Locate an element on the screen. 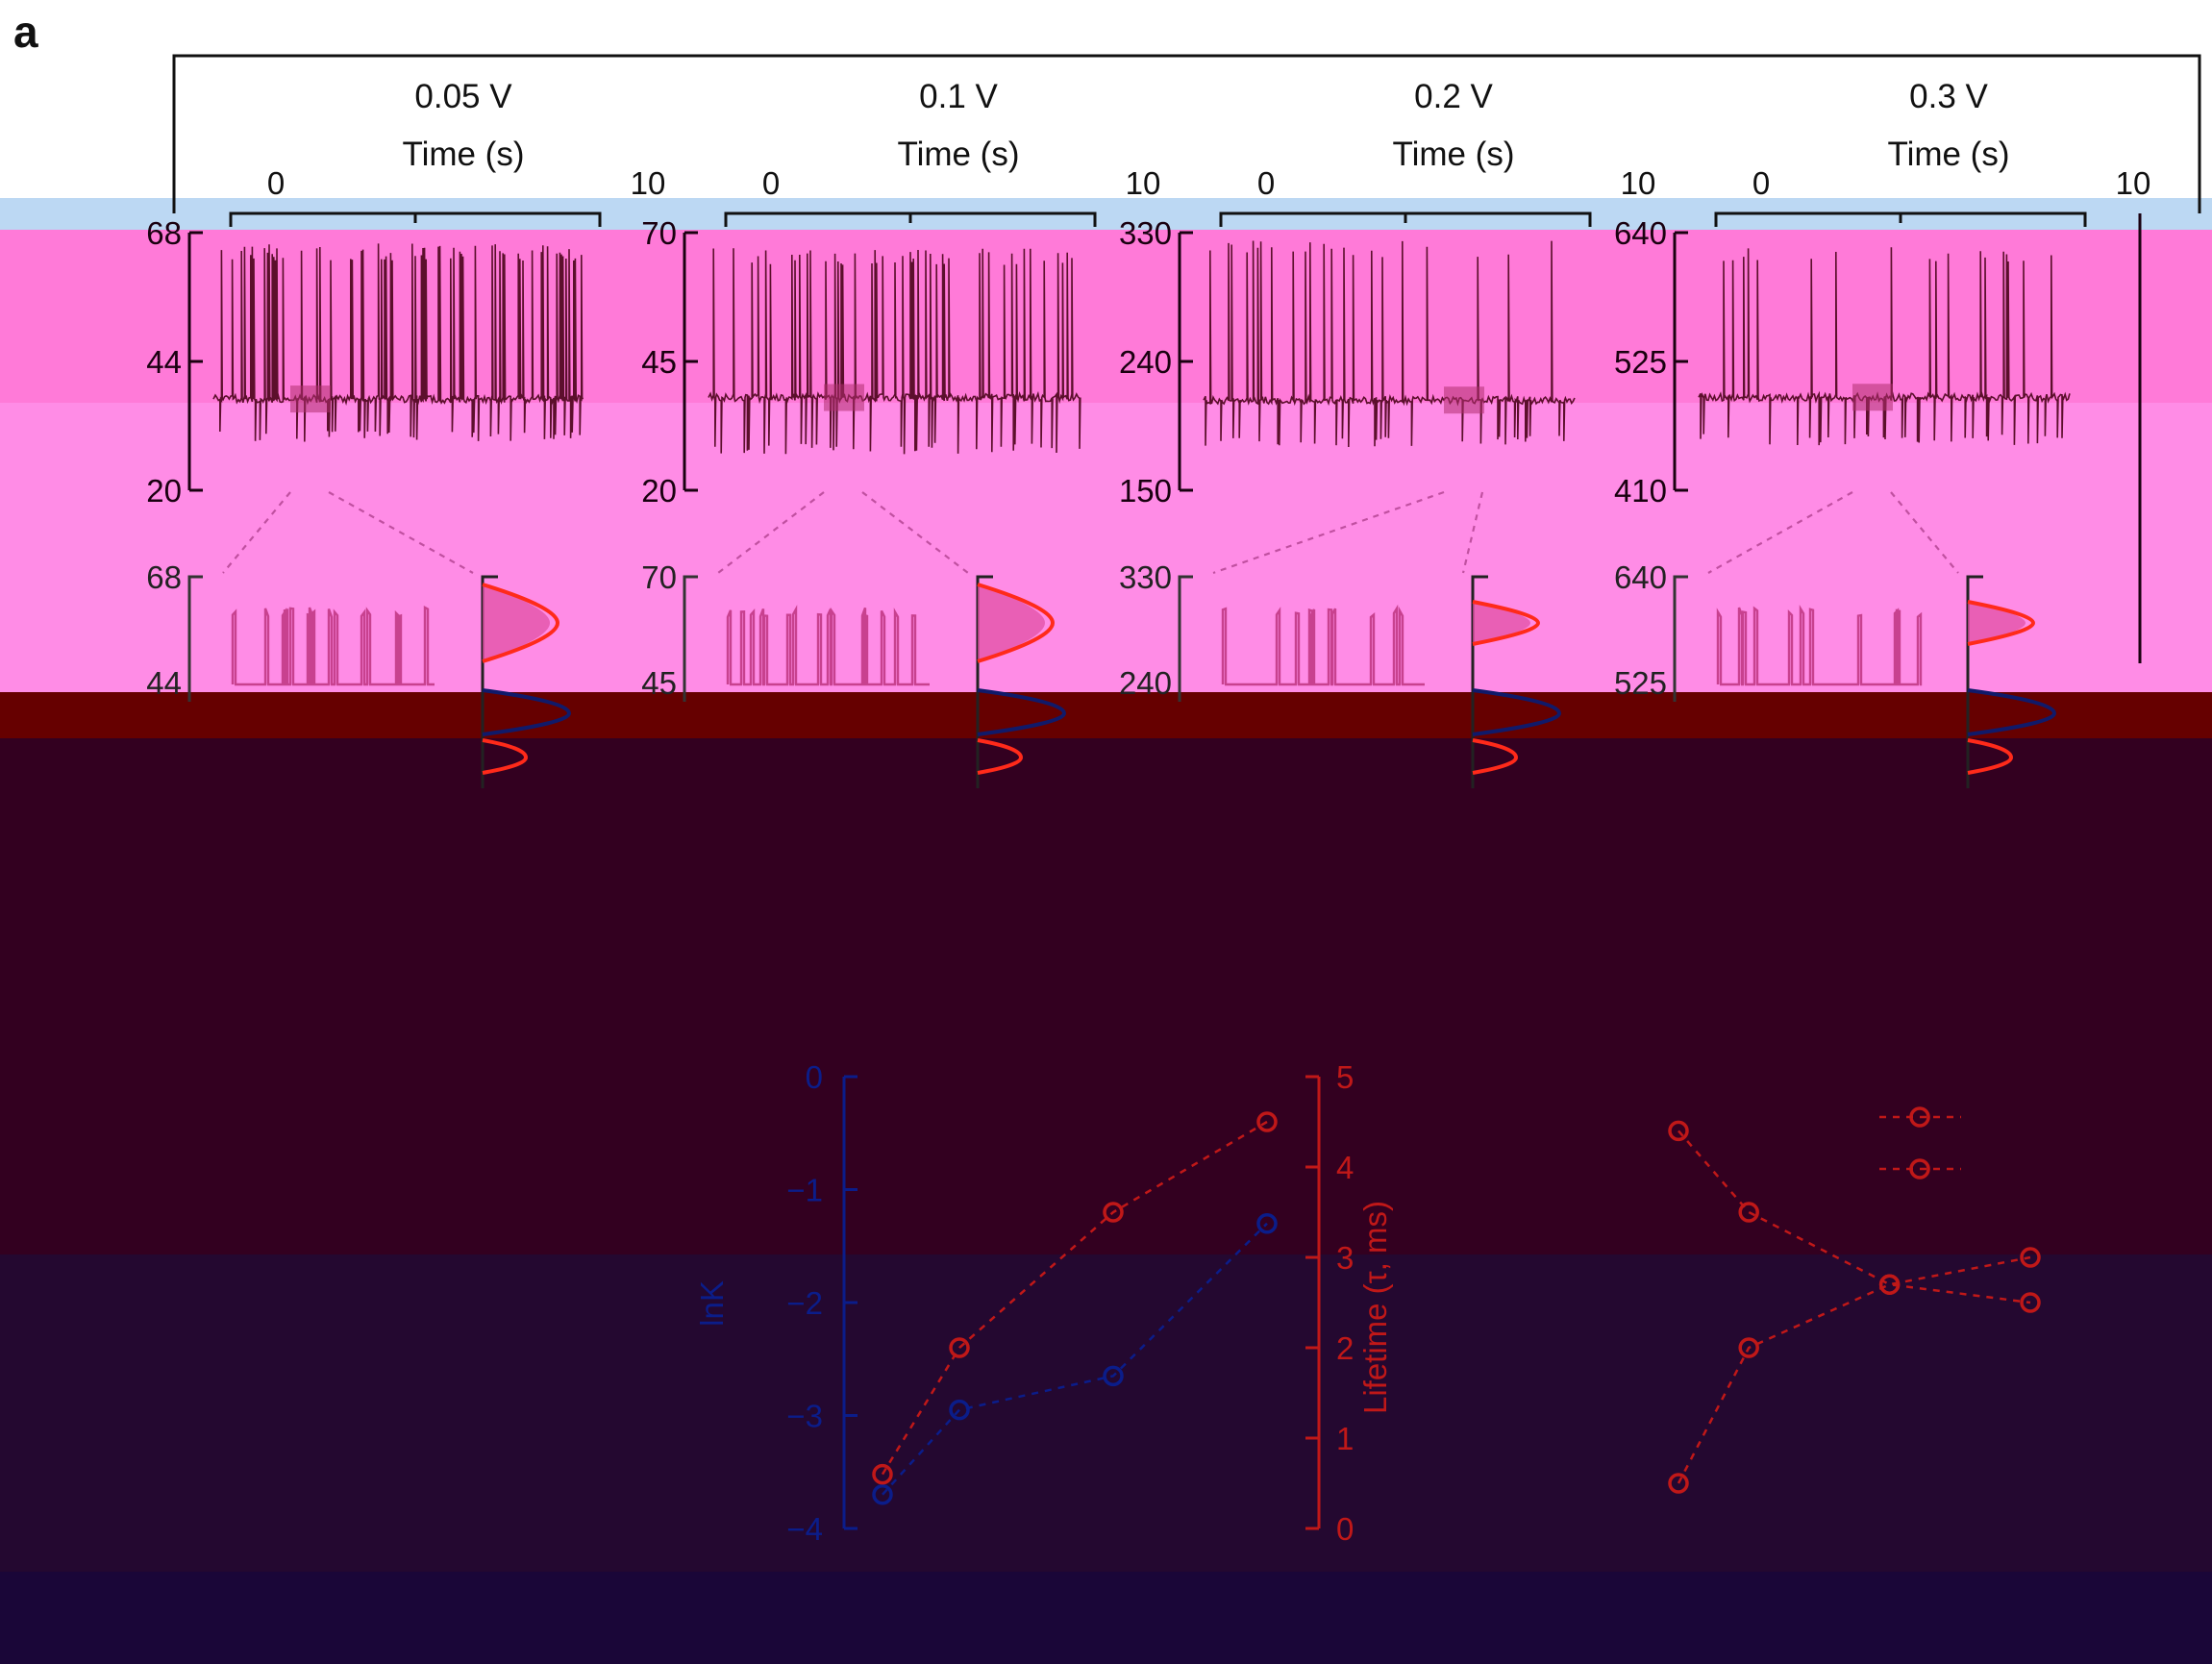 This screenshot has height=1664, width=2212. lnk-tick-label: −2 is located at coordinates (805, 1303).